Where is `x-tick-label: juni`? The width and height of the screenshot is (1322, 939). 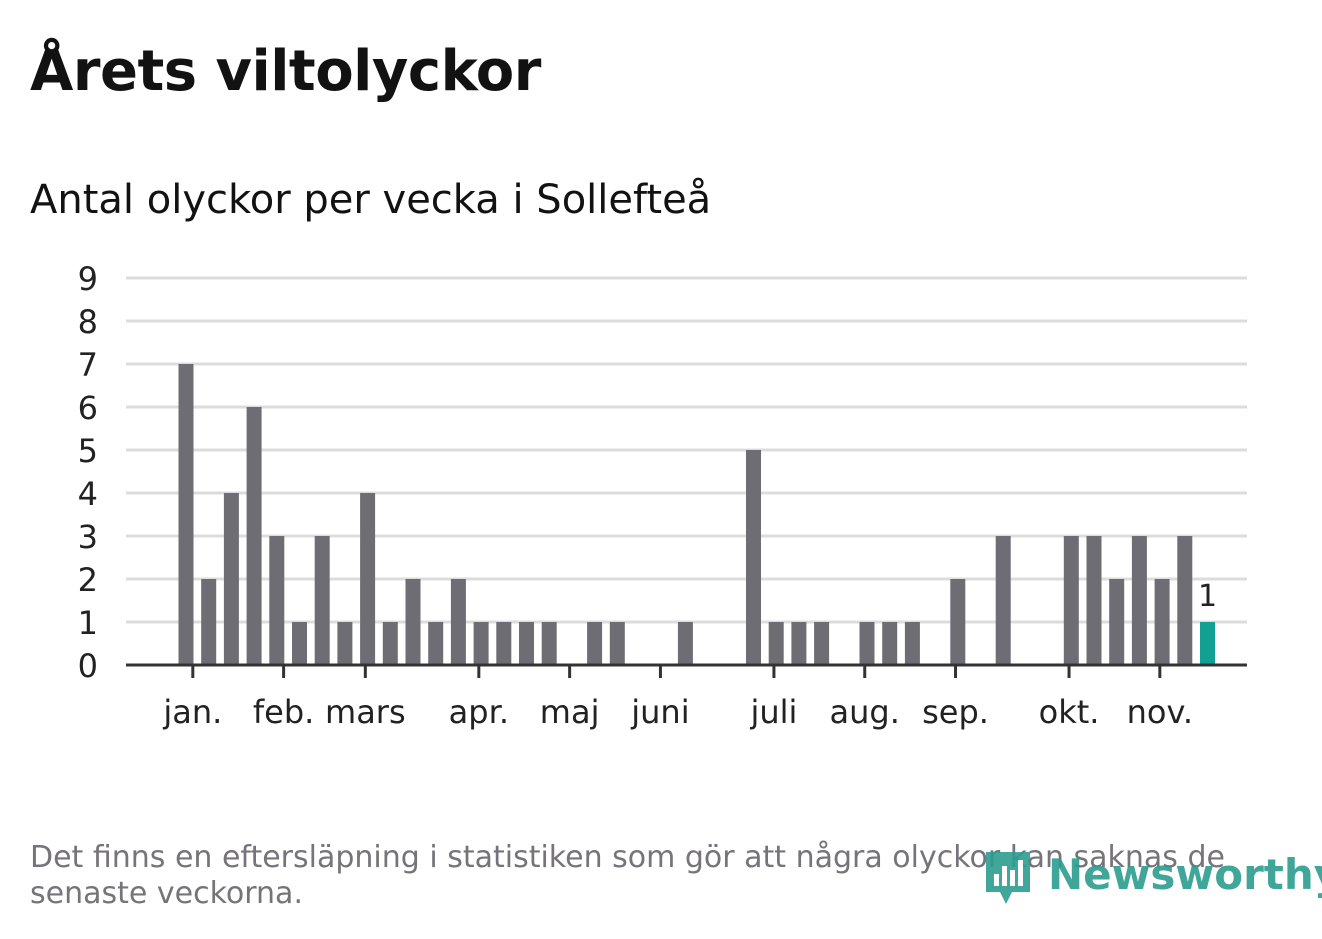
x-tick-label: juni is located at coordinates (659, 711).